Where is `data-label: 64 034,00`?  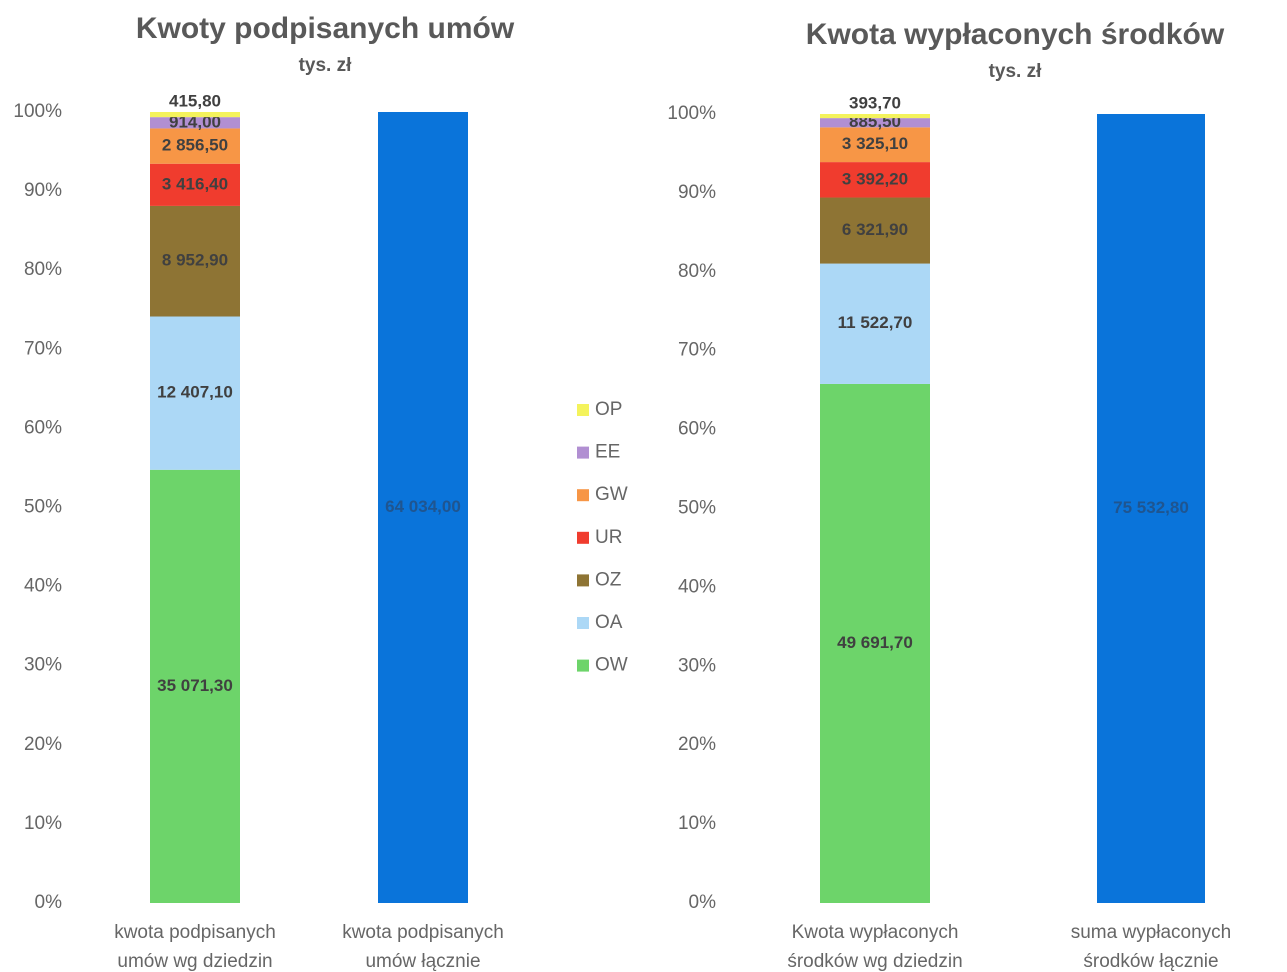
data-label: 64 034,00 is located at coordinates (423, 506).